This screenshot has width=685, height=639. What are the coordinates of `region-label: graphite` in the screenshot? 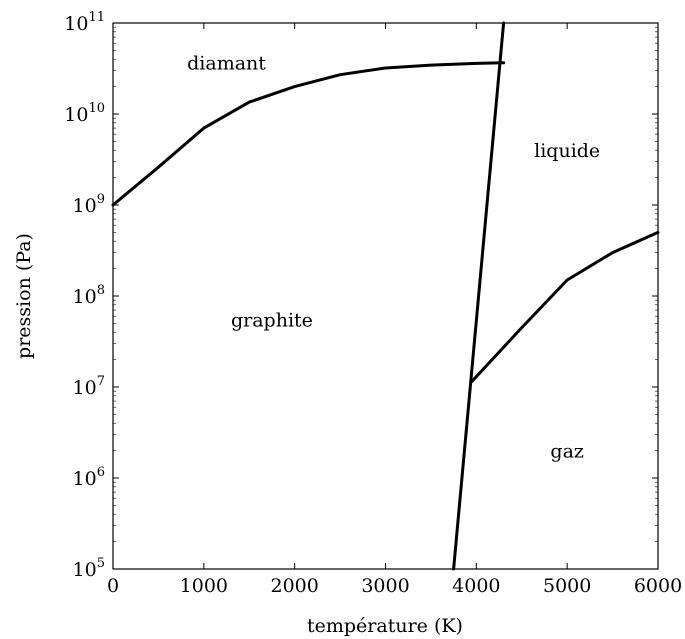 It's located at (272, 321).